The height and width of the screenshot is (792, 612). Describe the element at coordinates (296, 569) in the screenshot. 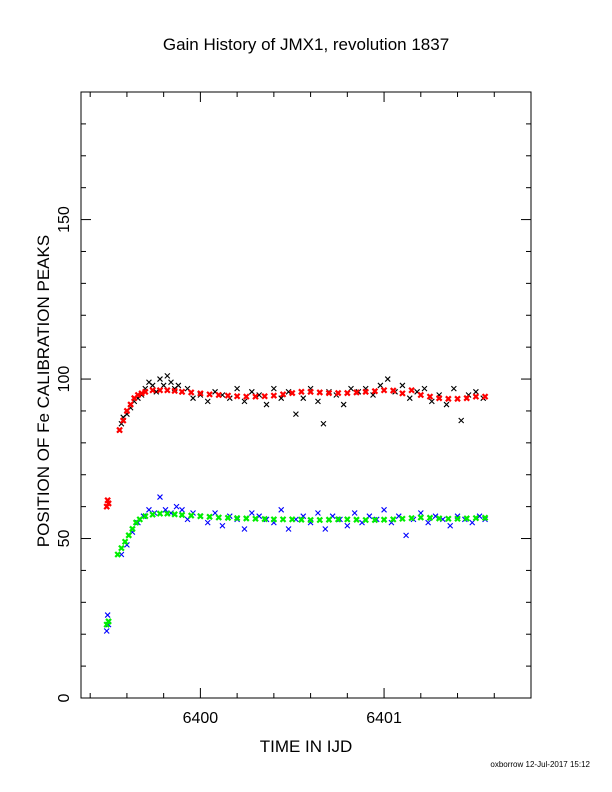

I see `series-low_fit` at that location.